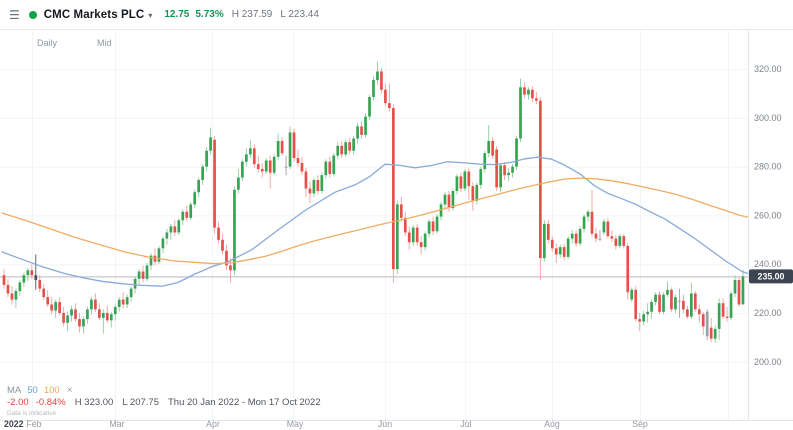  What do you see at coordinates (150, 15) in the screenshot?
I see `chevron-down-icon: ▾` at bounding box center [150, 15].